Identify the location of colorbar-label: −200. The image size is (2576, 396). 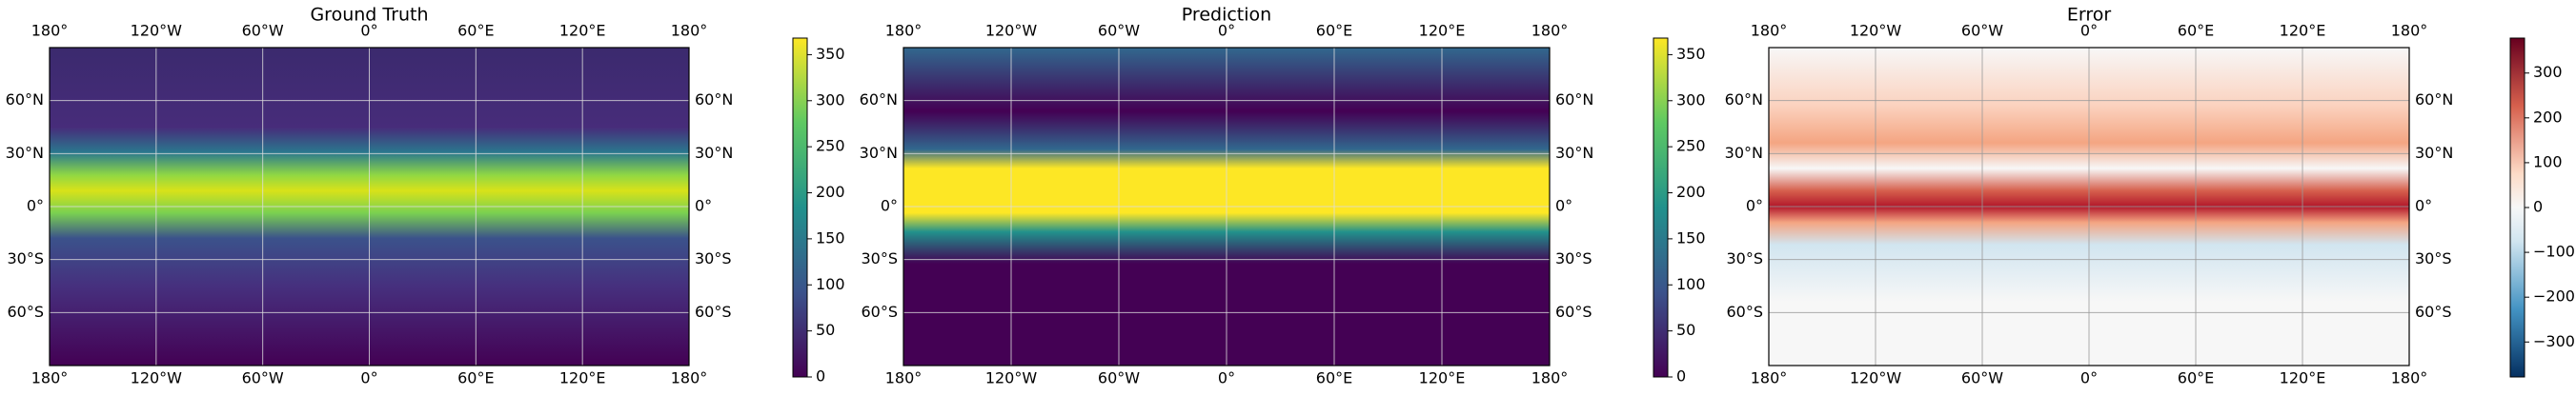
(2554, 296).